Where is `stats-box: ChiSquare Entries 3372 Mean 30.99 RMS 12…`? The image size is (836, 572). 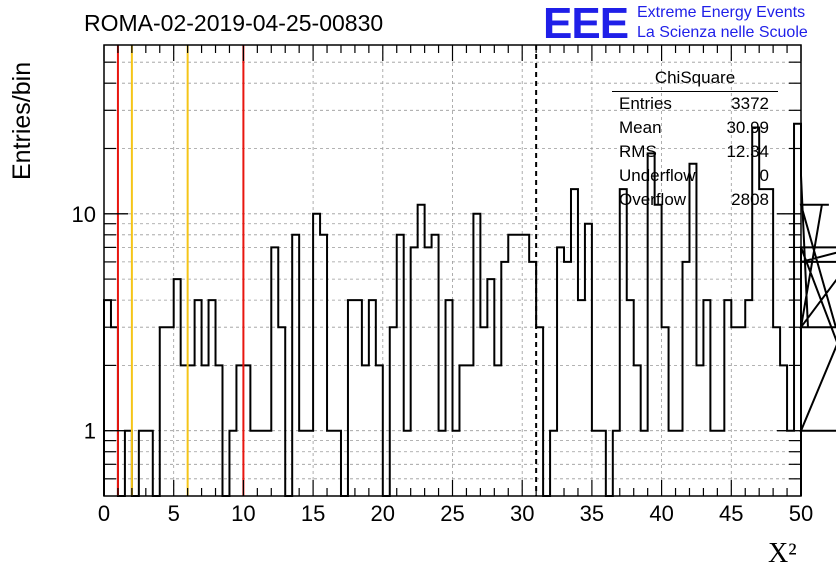
stats-box: ChiSquare Entries 3372 Mean 30.99 RMS 12… is located at coordinates (695, 139).